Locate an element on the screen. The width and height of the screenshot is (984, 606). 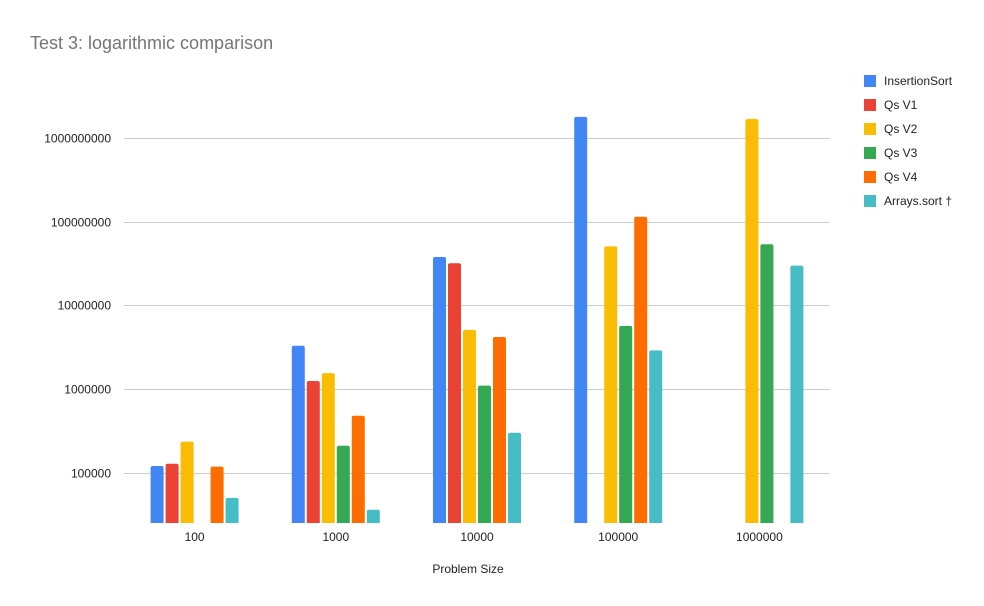
legend-label: InsertionSort is located at coordinates (918, 81).